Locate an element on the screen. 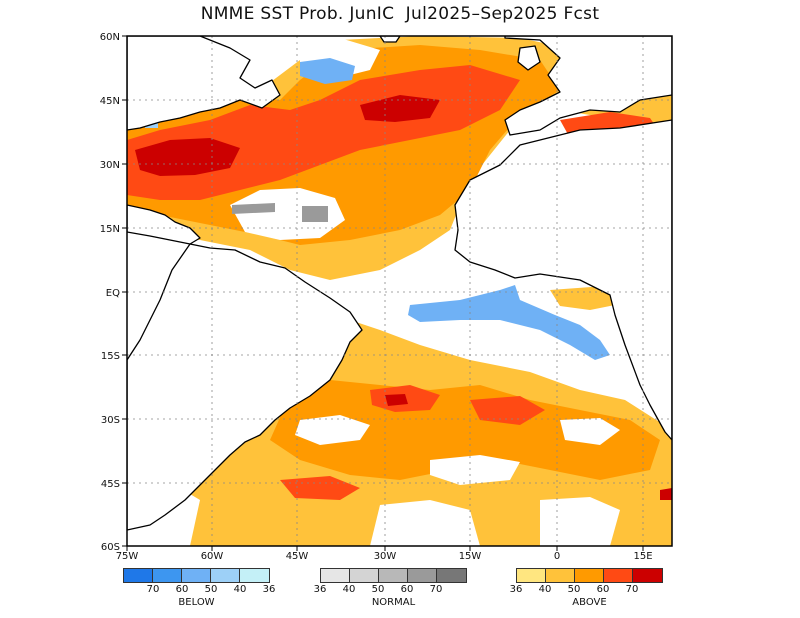 The width and height of the screenshot is (800, 618). legend-above-caption: ABOVE is located at coordinates (589, 602).